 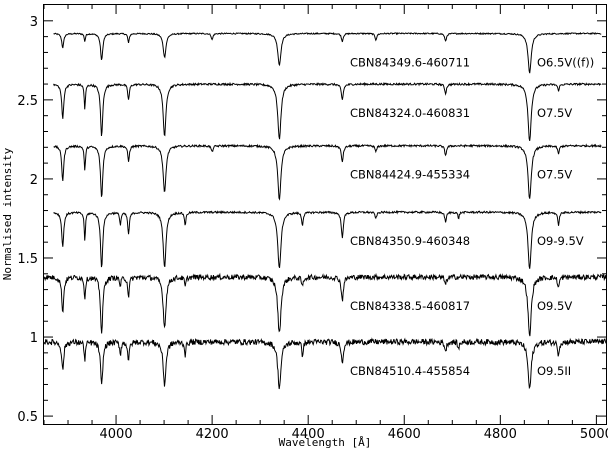 I want to click on y-tick-label: 3, so click(x=34, y=22).